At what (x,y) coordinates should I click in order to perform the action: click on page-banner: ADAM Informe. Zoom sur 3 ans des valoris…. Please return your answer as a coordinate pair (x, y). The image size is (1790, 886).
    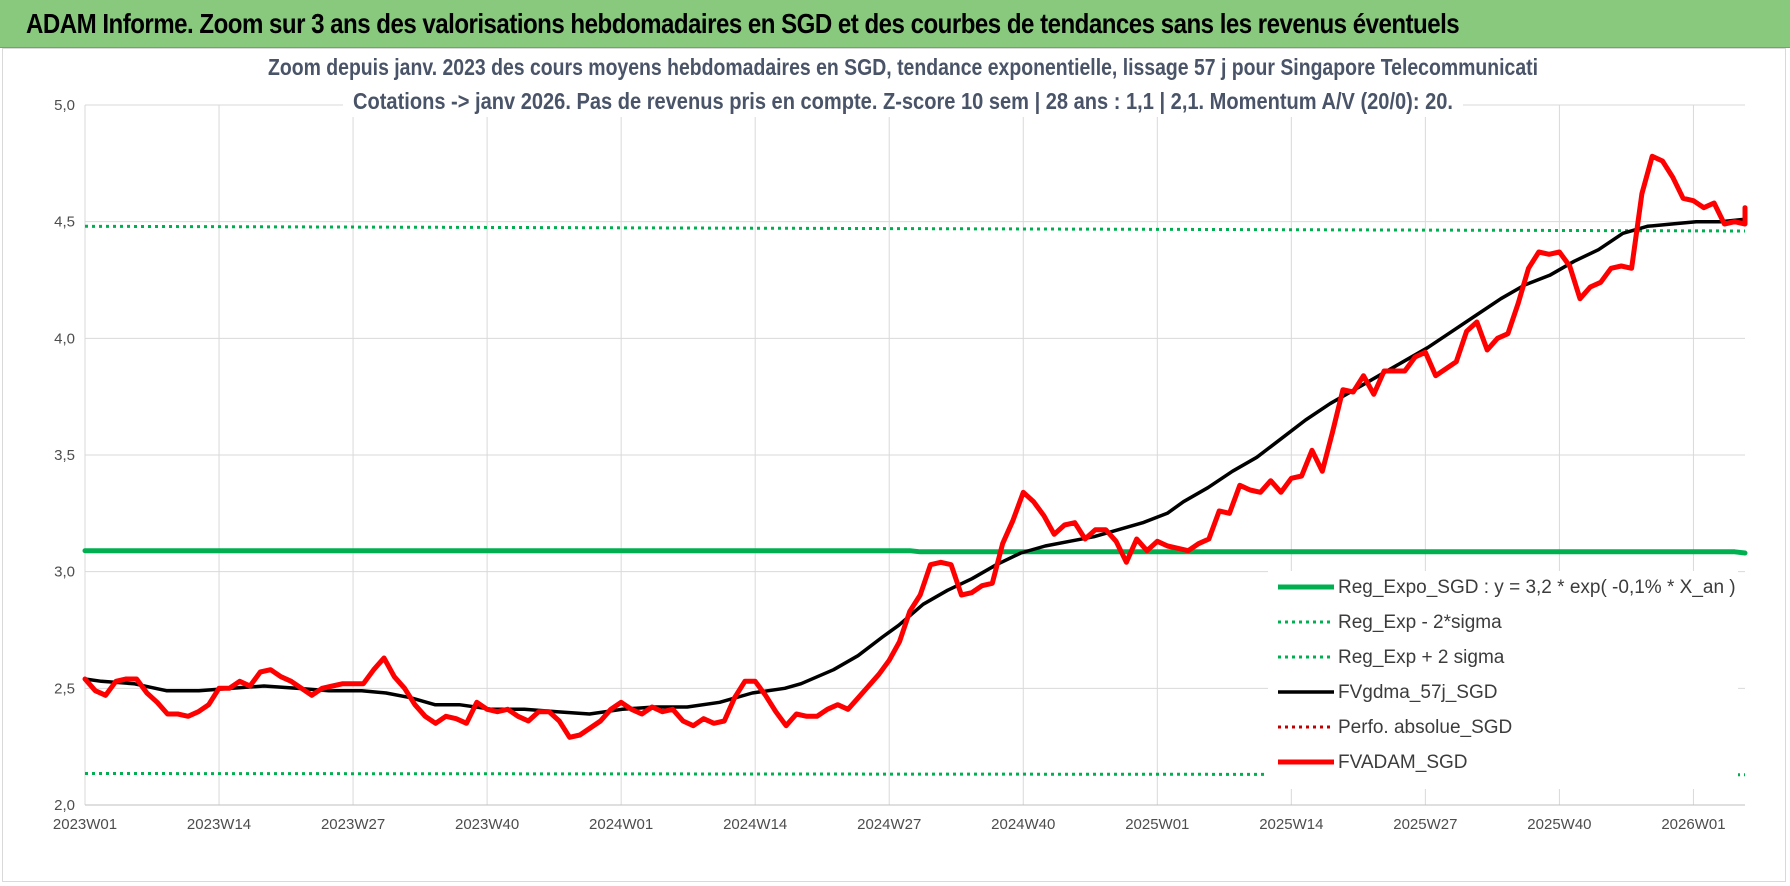
    Looking at the image, I should click on (895, 24).